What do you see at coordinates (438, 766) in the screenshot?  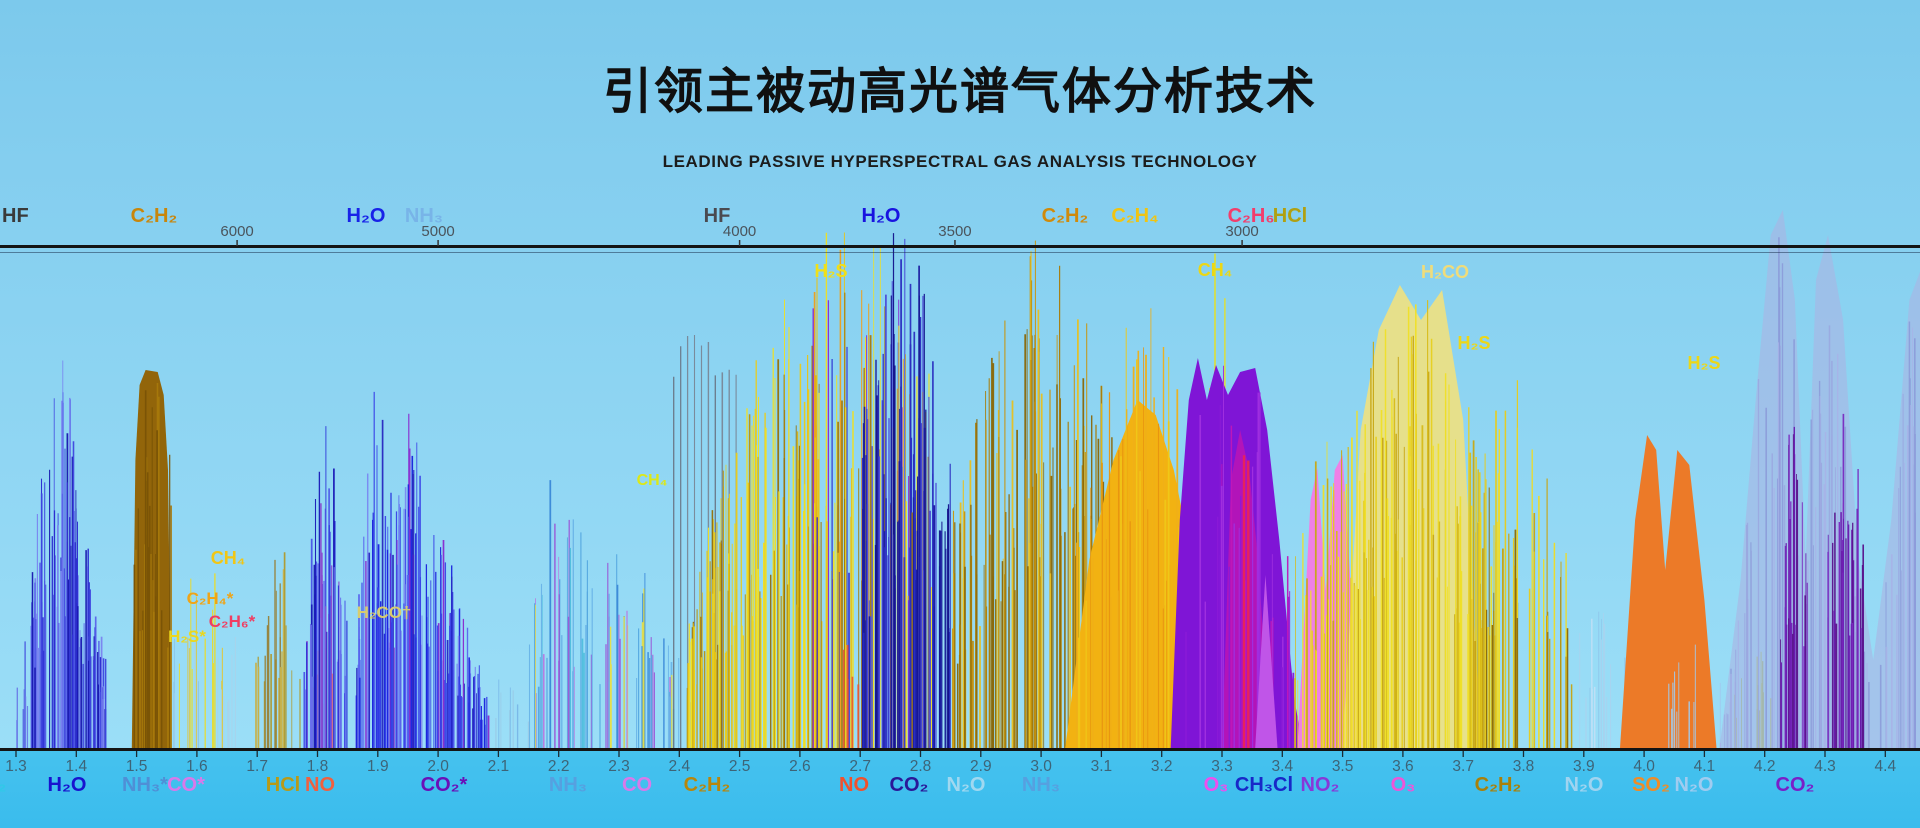 I see `wavelength-tick-label: 2.0` at bounding box center [438, 766].